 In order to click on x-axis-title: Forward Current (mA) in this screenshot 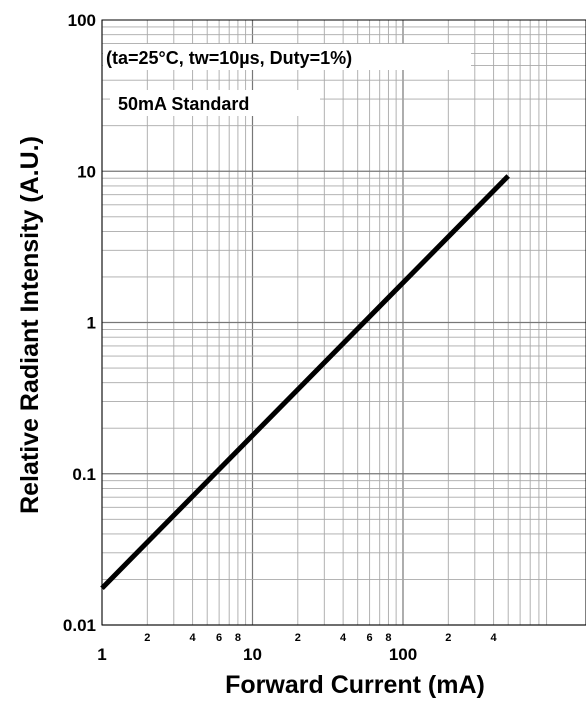, I will do `click(355, 685)`.